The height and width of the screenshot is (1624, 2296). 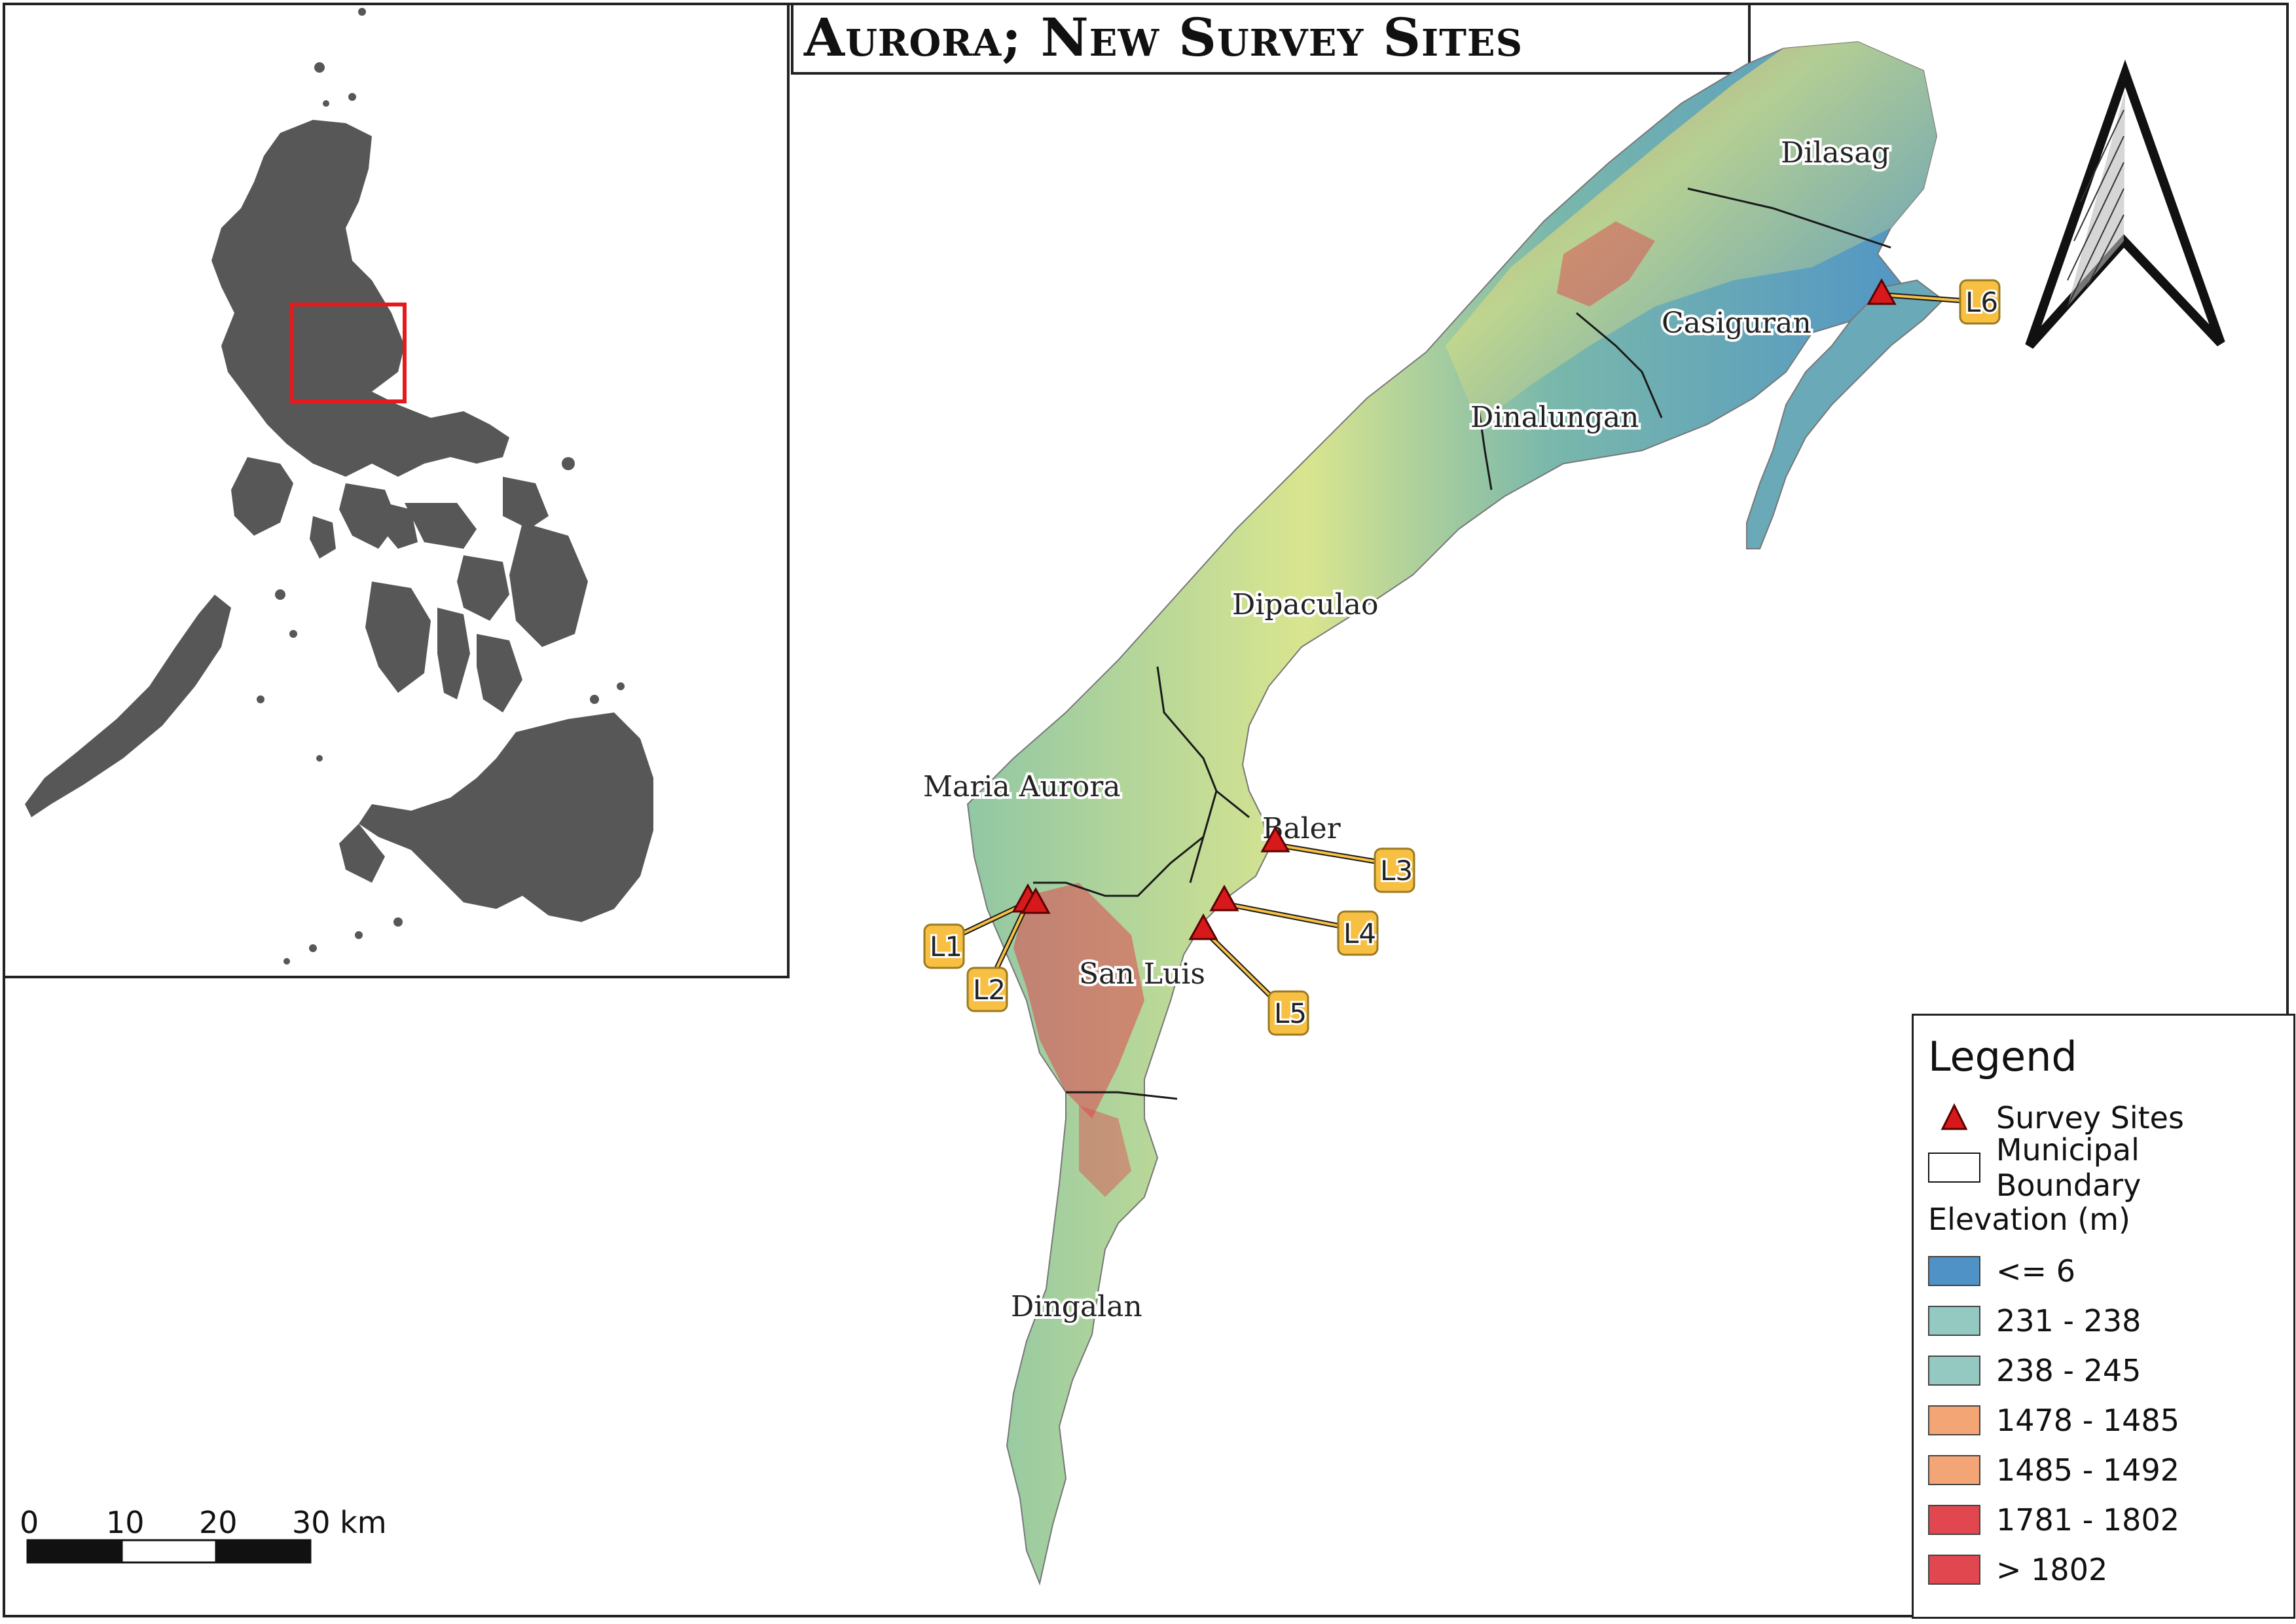 I want to click on legend-row-elevation-3: 238 - 245, so click(x=2034, y=1370).